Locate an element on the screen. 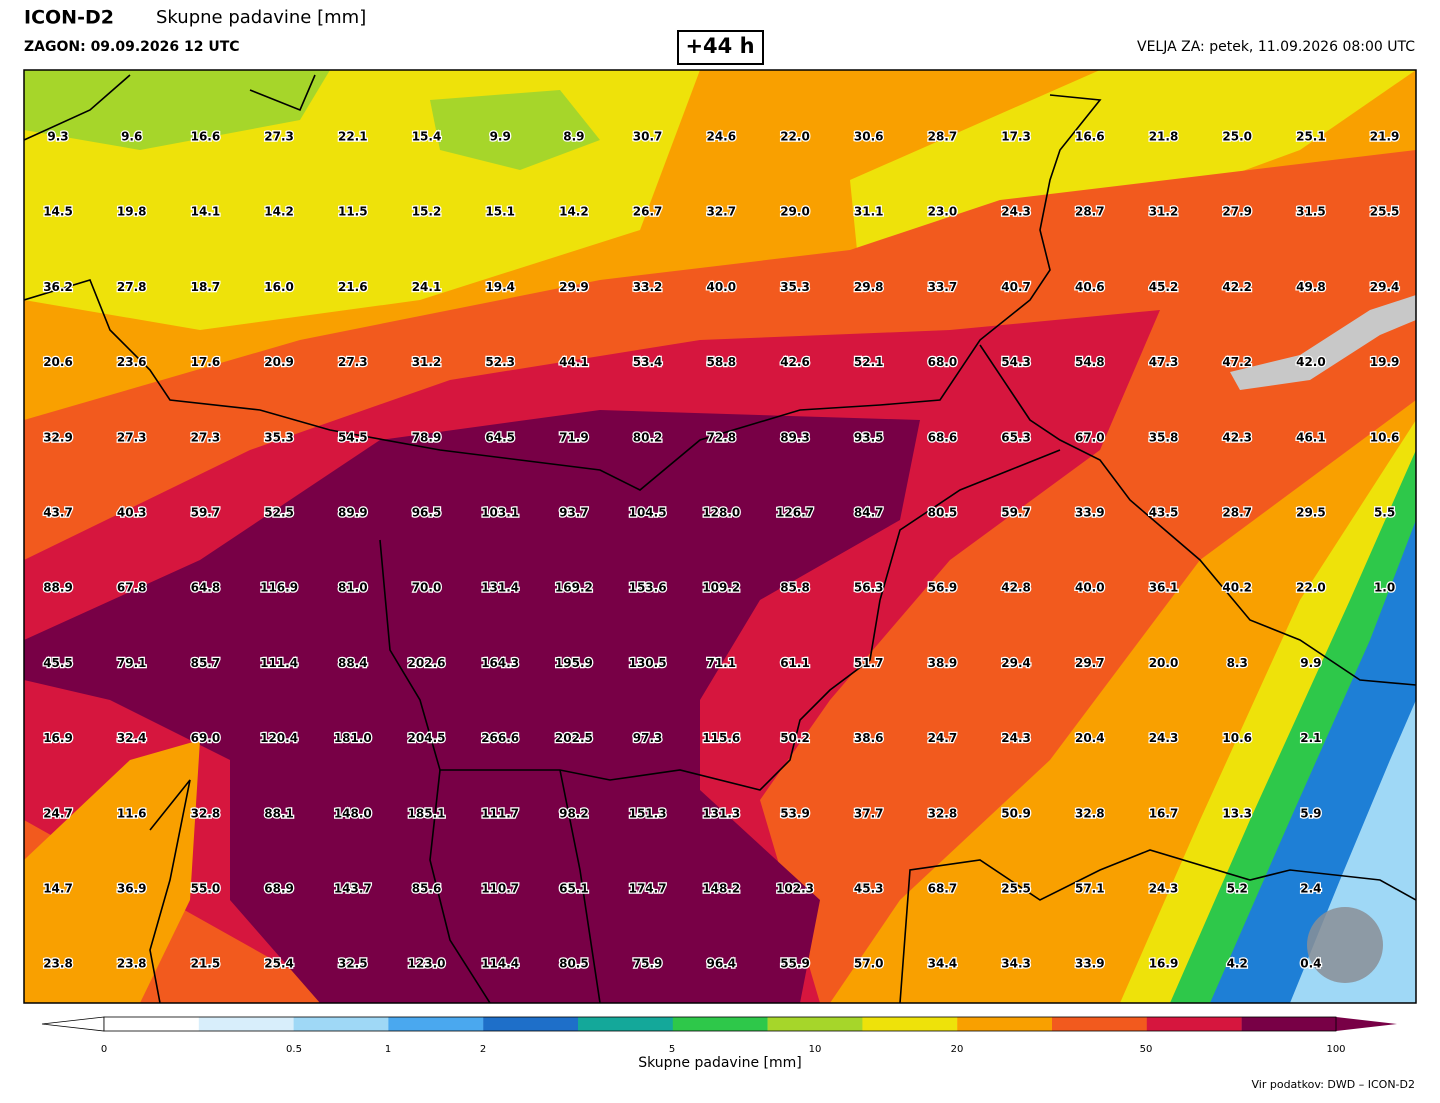 Image resolution: width=1440 pixels, height=1103 pixels. grid-value: 69.0 is located at coordinates (206, 738).